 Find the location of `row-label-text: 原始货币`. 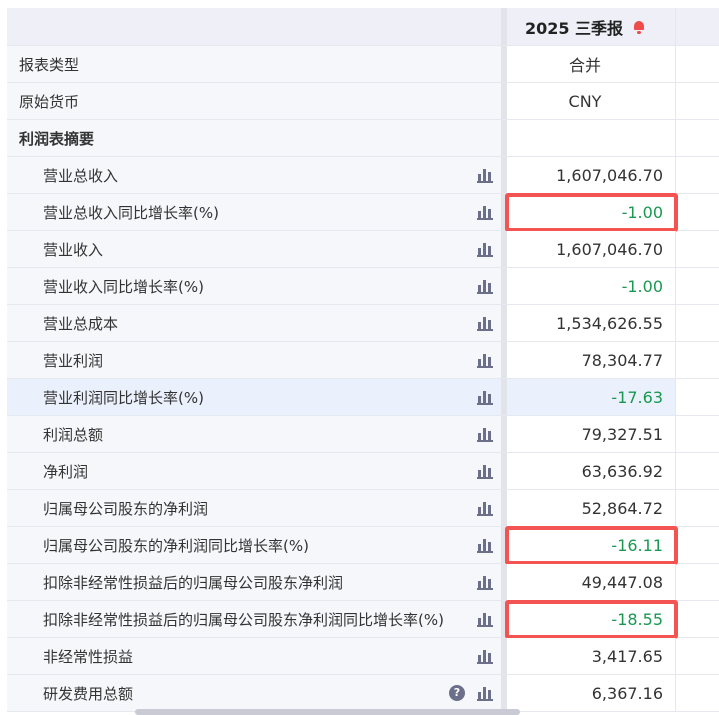

row-label-text: 原始货币 is located at coordinates (49, 101).